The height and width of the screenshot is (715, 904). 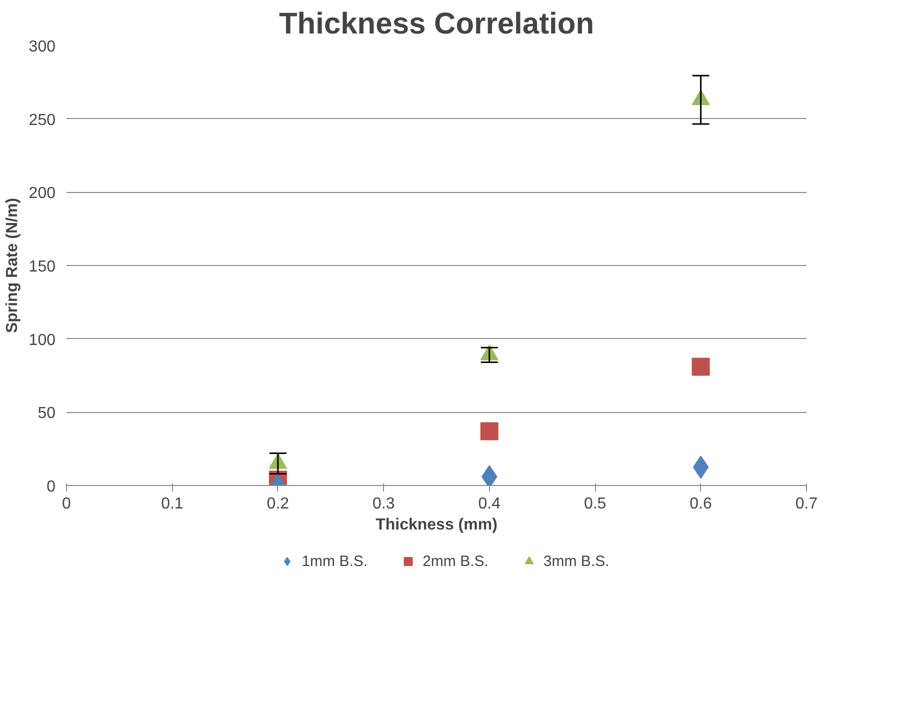 I want to click on x-axis-title: Thickness (mm), so click(x=437, y=525).